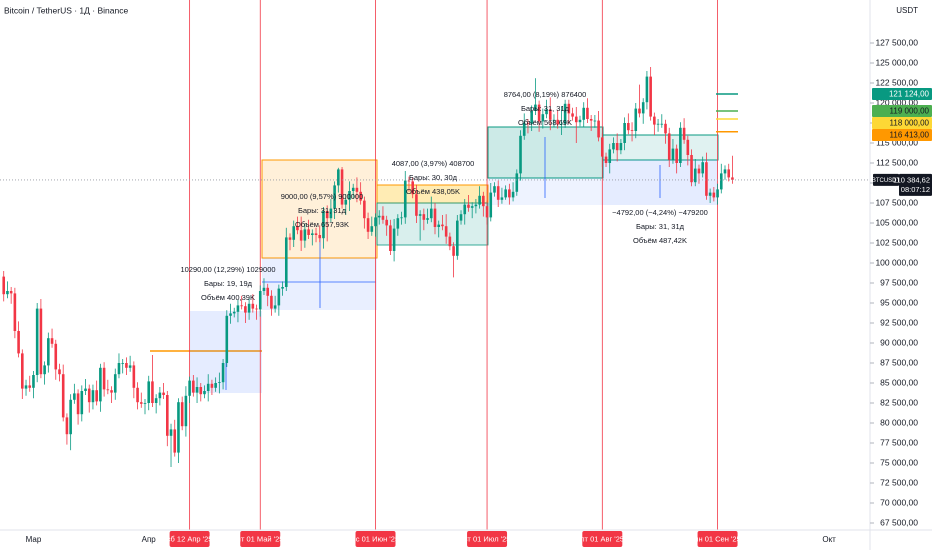 The image size is (932, 550). Describe the element at coordinates (228, 297) in the screenshot. I see `measure-text: Объём 400,39K` at that location.